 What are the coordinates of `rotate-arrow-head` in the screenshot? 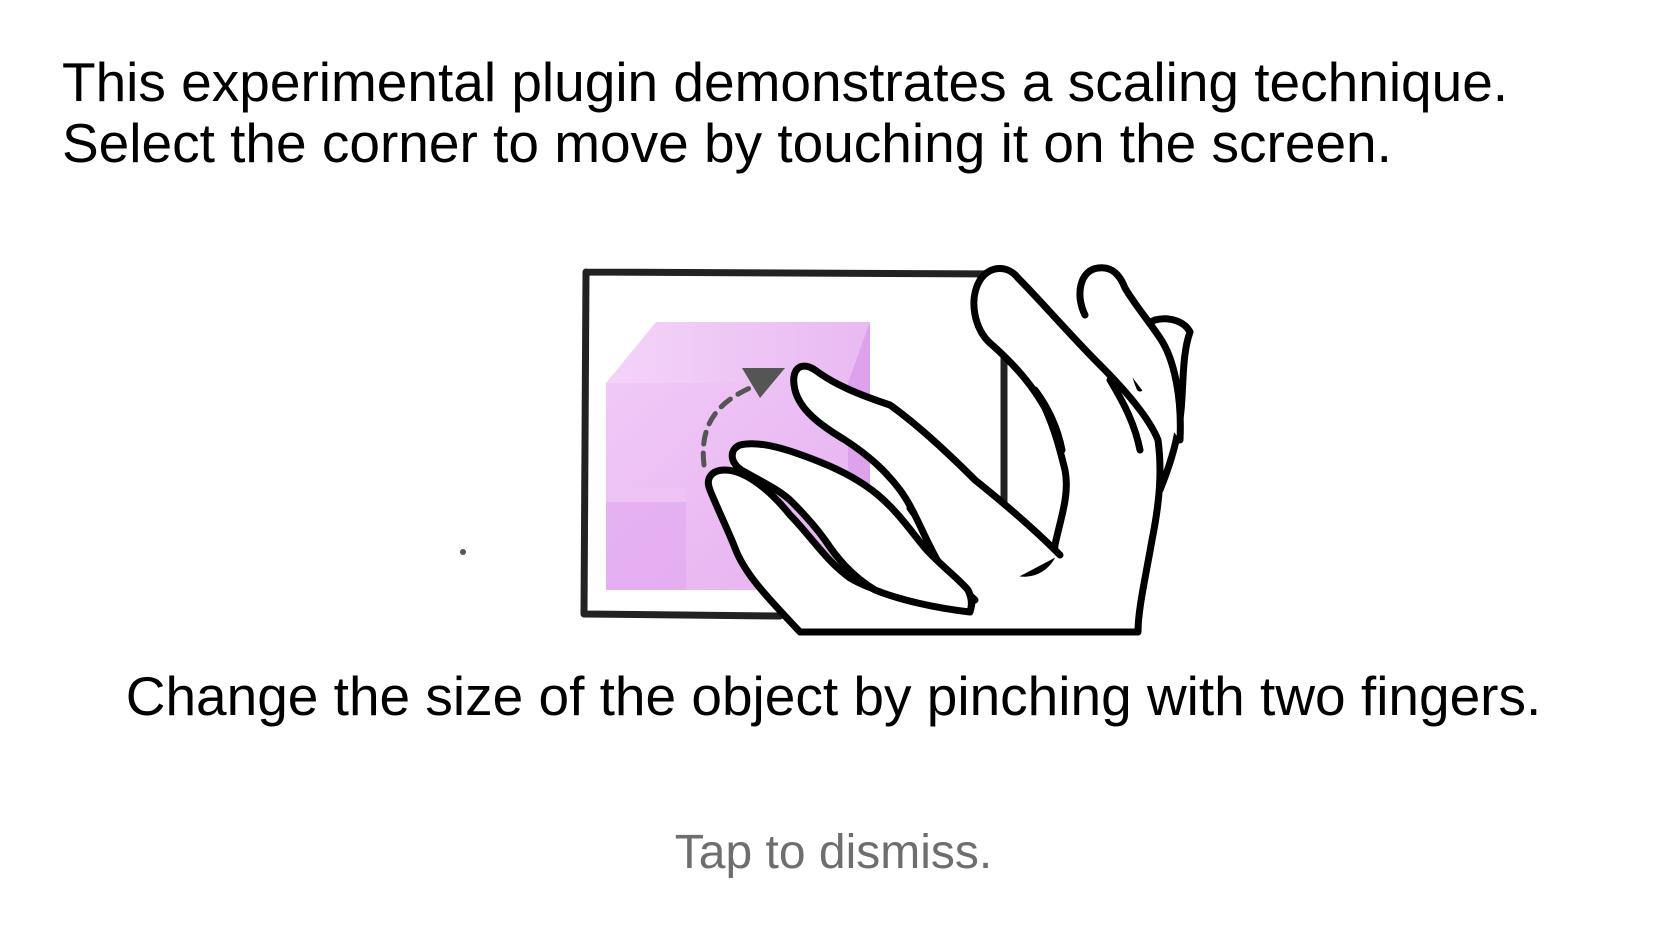 It's located at (763, 383).